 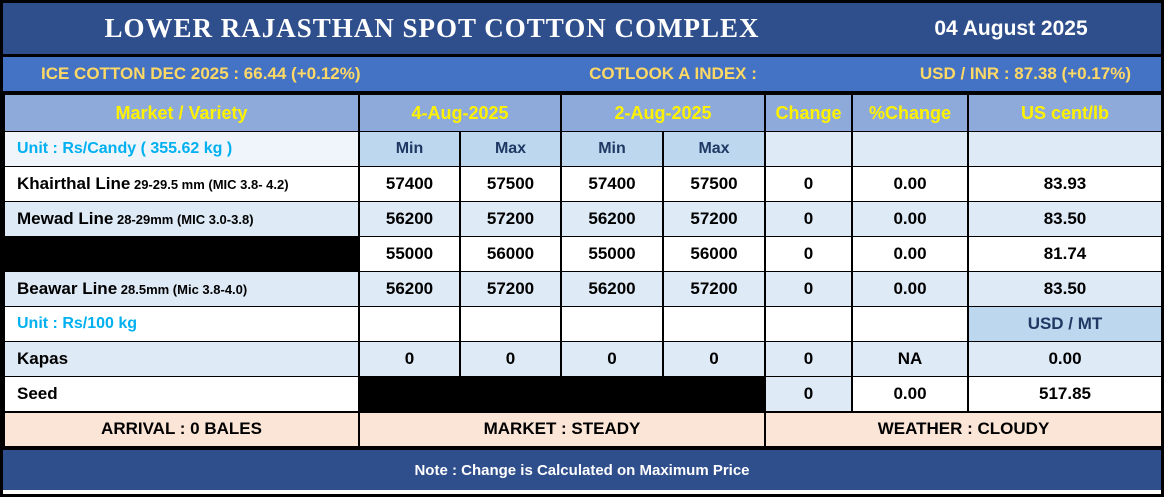 I want to click on market-label: Kapas, so click(x=181, y=359).